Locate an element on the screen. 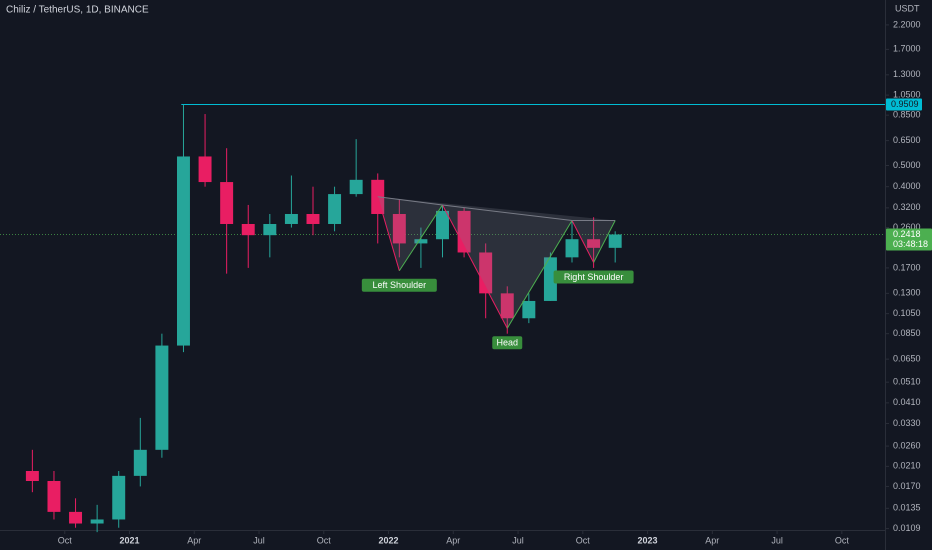 Image resolution: width=932 pixels, height=550 pixels. pattern-label: Head is located at coordinates (507, 343).